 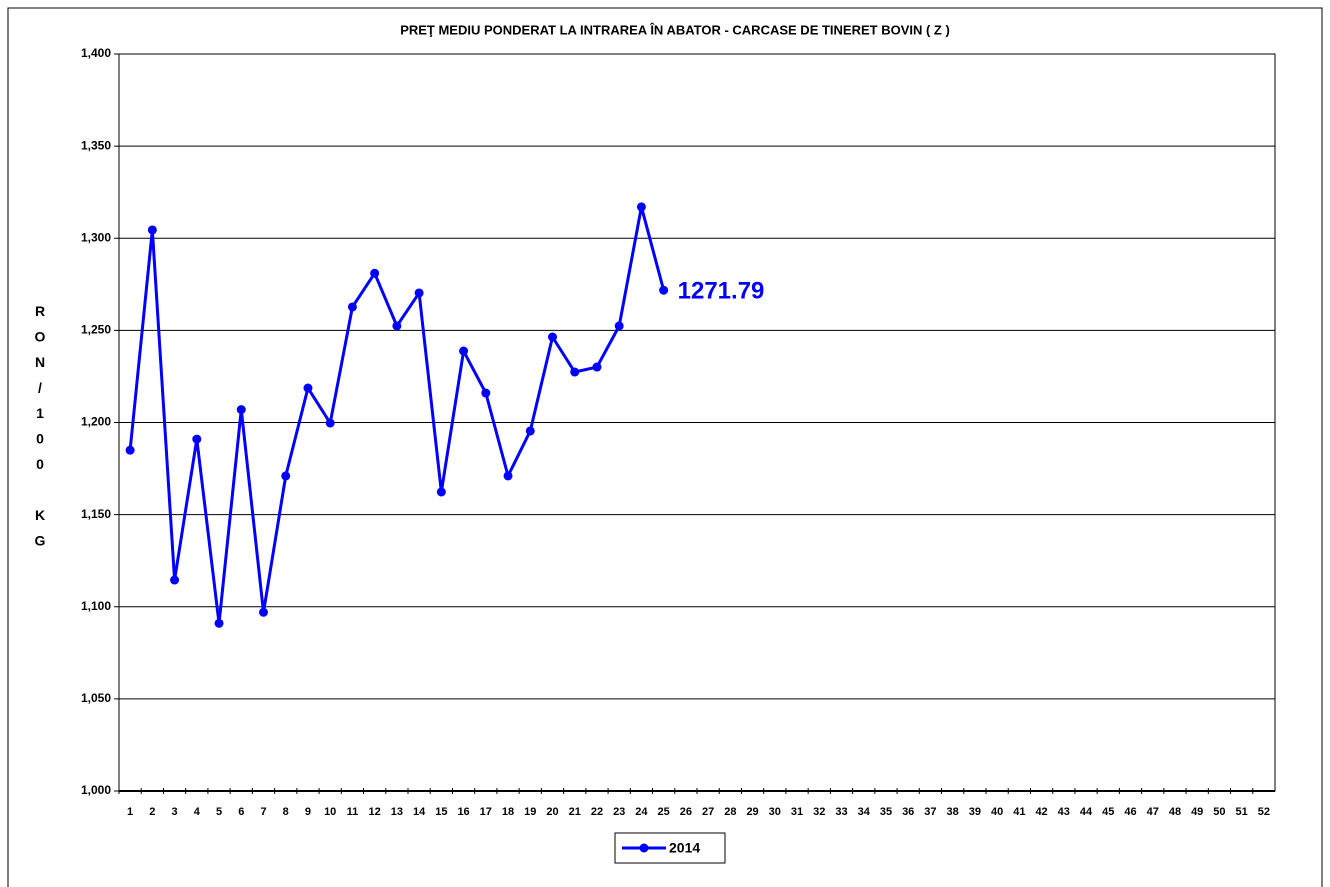 I want to click on y-axis-label-char: R, so click(x=40, y=311).